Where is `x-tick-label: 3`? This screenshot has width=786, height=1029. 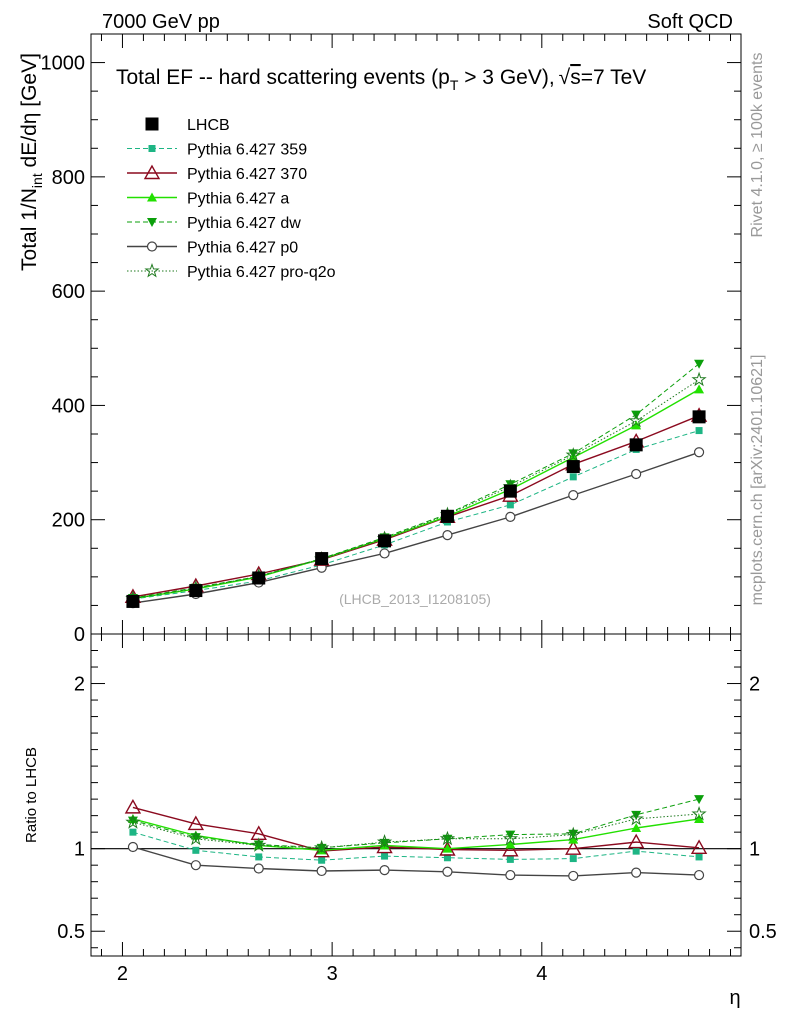 x-tick-label: 3 is located at coordinates (332, 974).